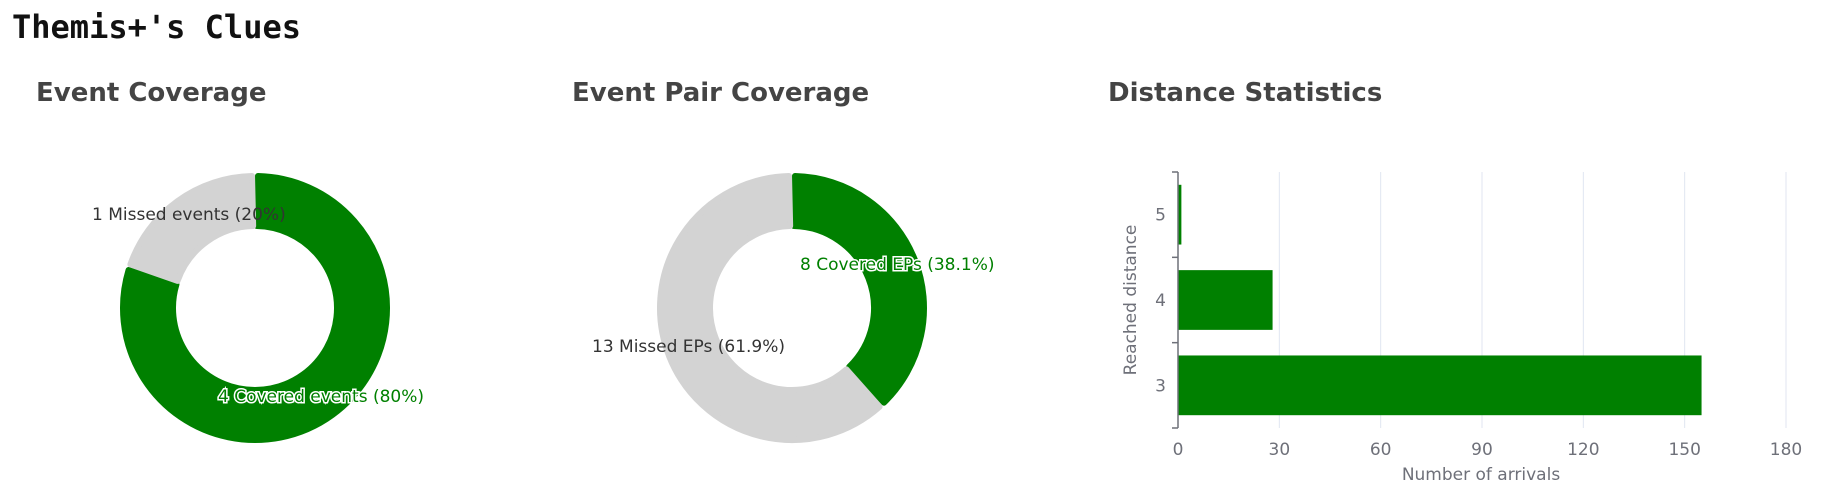  What do you see at coordinates (189, 215) in the screenshot?
I see `label-missed-events: 1 Missed events (20%)` at bounding box center [189, 215].